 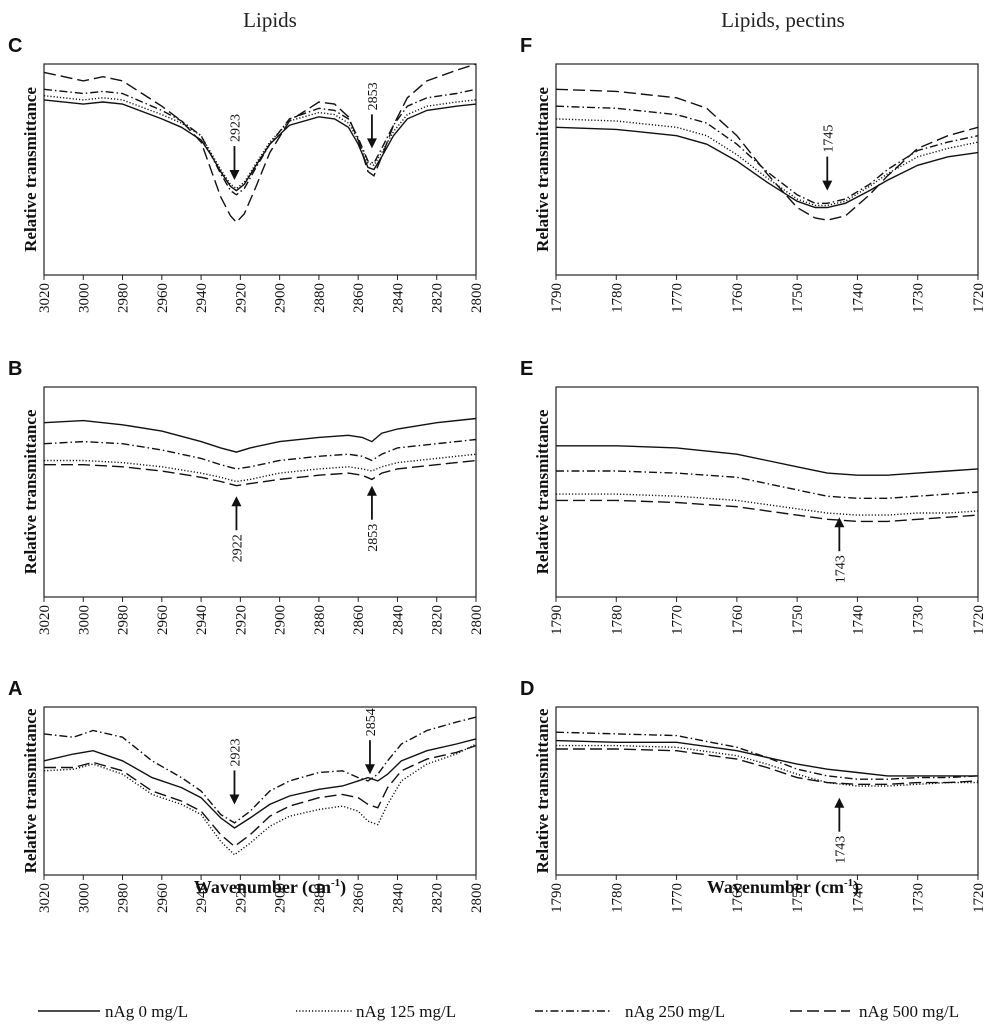 What do you see at coordinates (241, 898) in the screenshot?
I see `x-tick-label-A-5: 2920` at bounding box center [241, 898].